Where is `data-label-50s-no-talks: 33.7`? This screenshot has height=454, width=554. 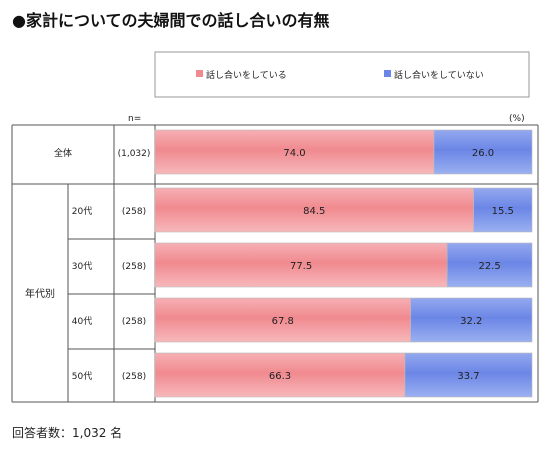 data-label-50s-no-talks: 33.7 is located at coordinates (468, 376).